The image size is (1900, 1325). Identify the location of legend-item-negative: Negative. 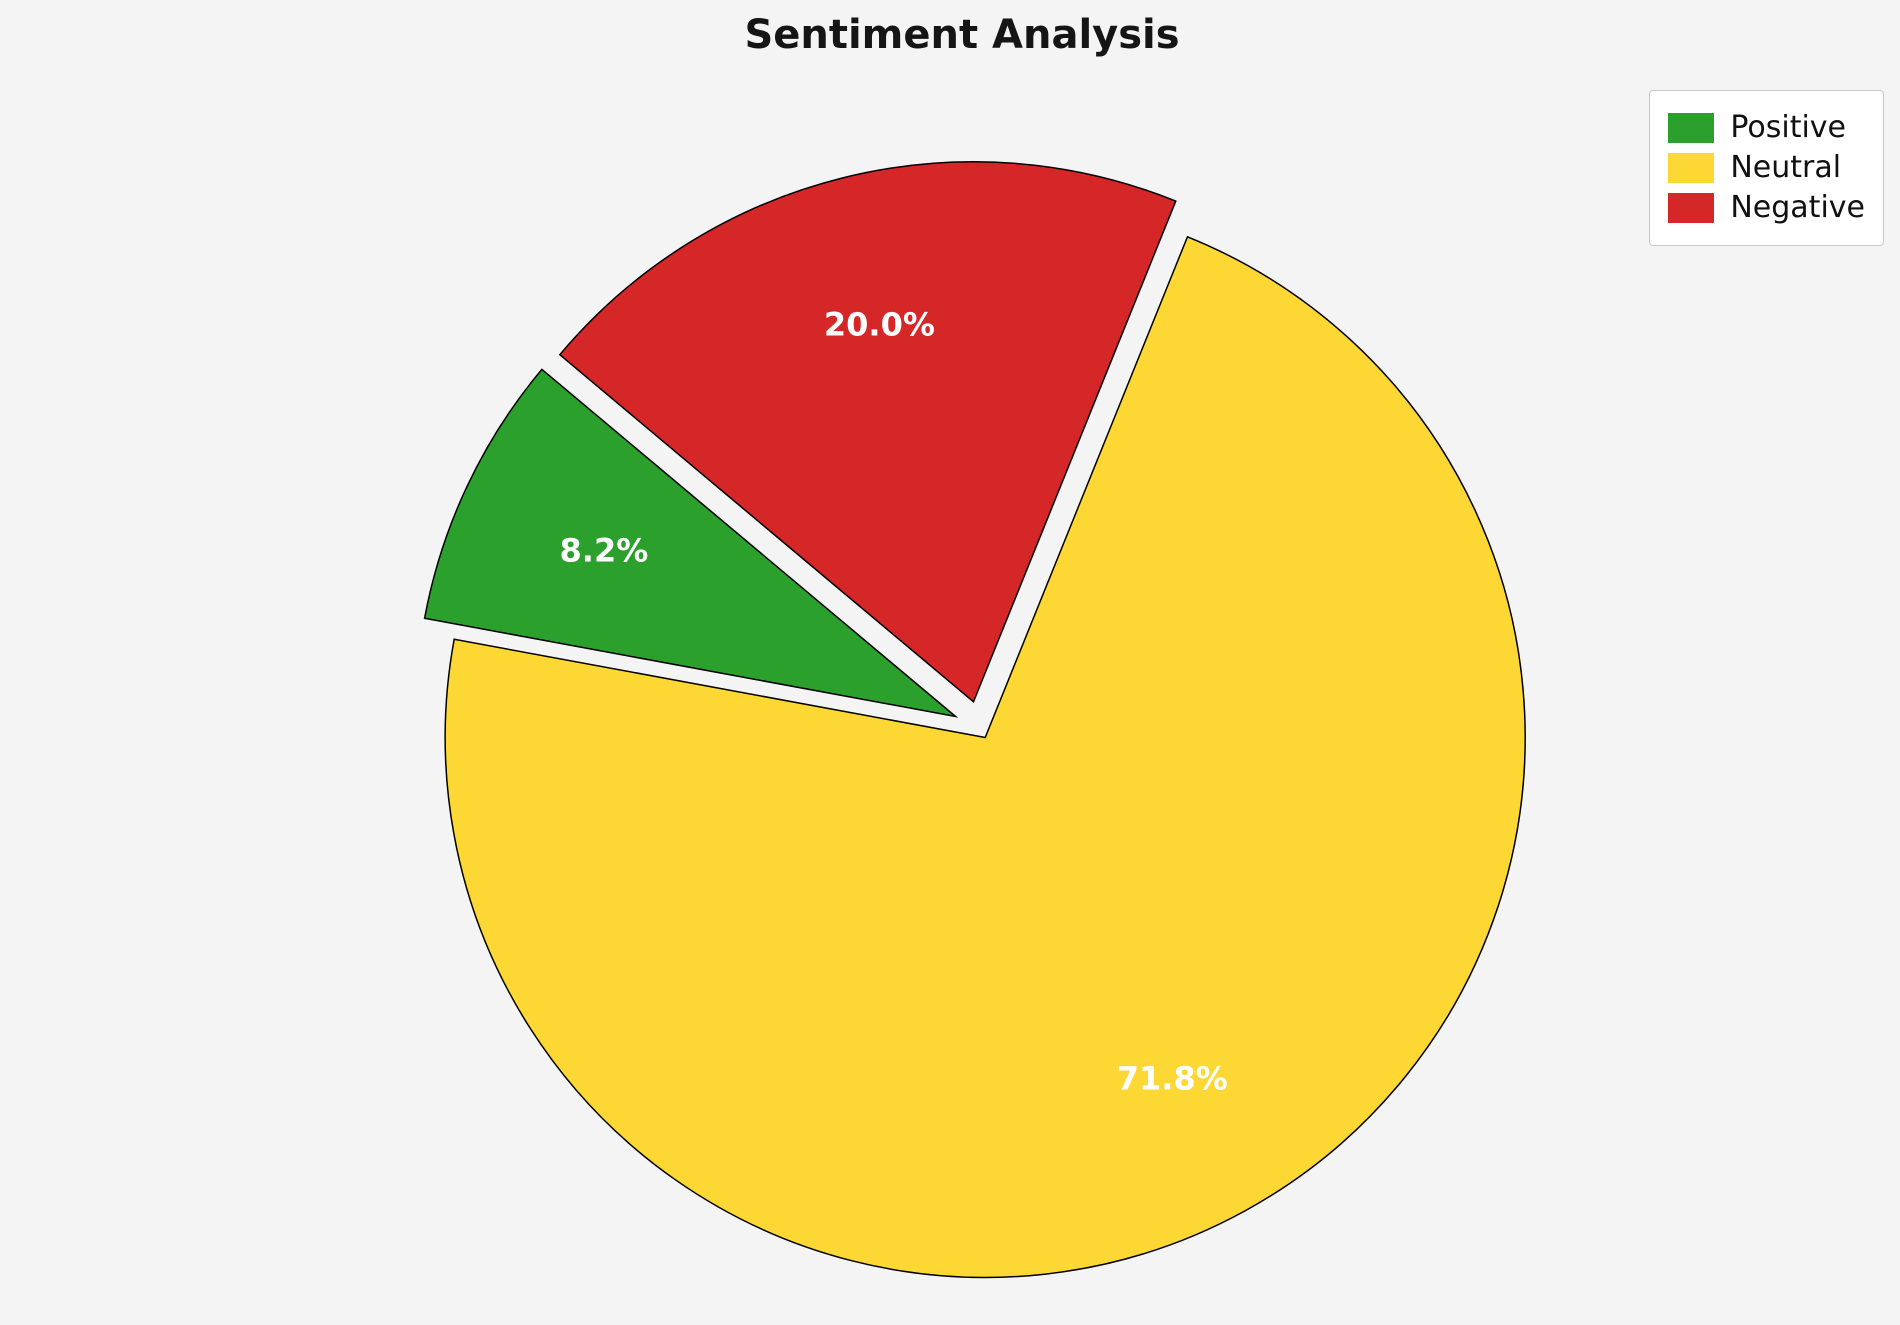
(1766, 208).